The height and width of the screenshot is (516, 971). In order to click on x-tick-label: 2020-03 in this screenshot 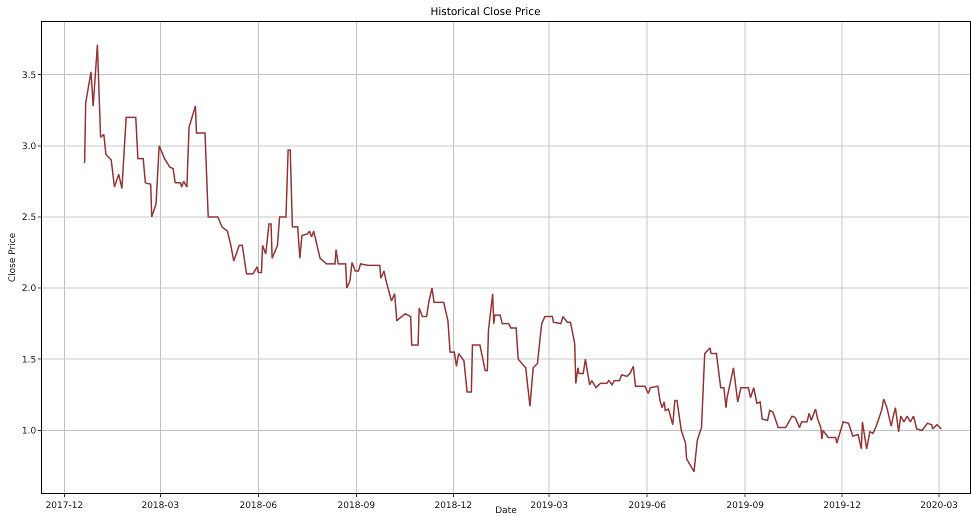, I will do `click(939, 505)`.